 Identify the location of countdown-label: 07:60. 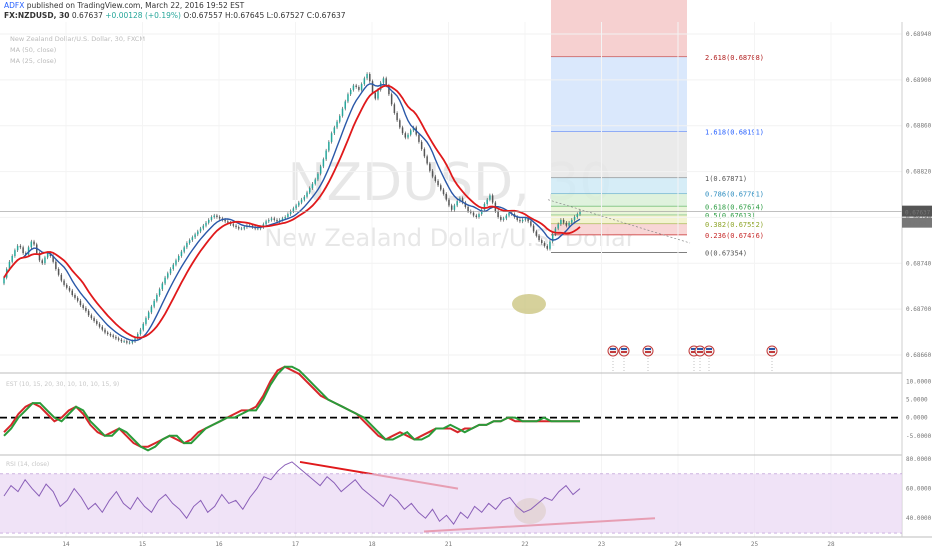
(917, 224).